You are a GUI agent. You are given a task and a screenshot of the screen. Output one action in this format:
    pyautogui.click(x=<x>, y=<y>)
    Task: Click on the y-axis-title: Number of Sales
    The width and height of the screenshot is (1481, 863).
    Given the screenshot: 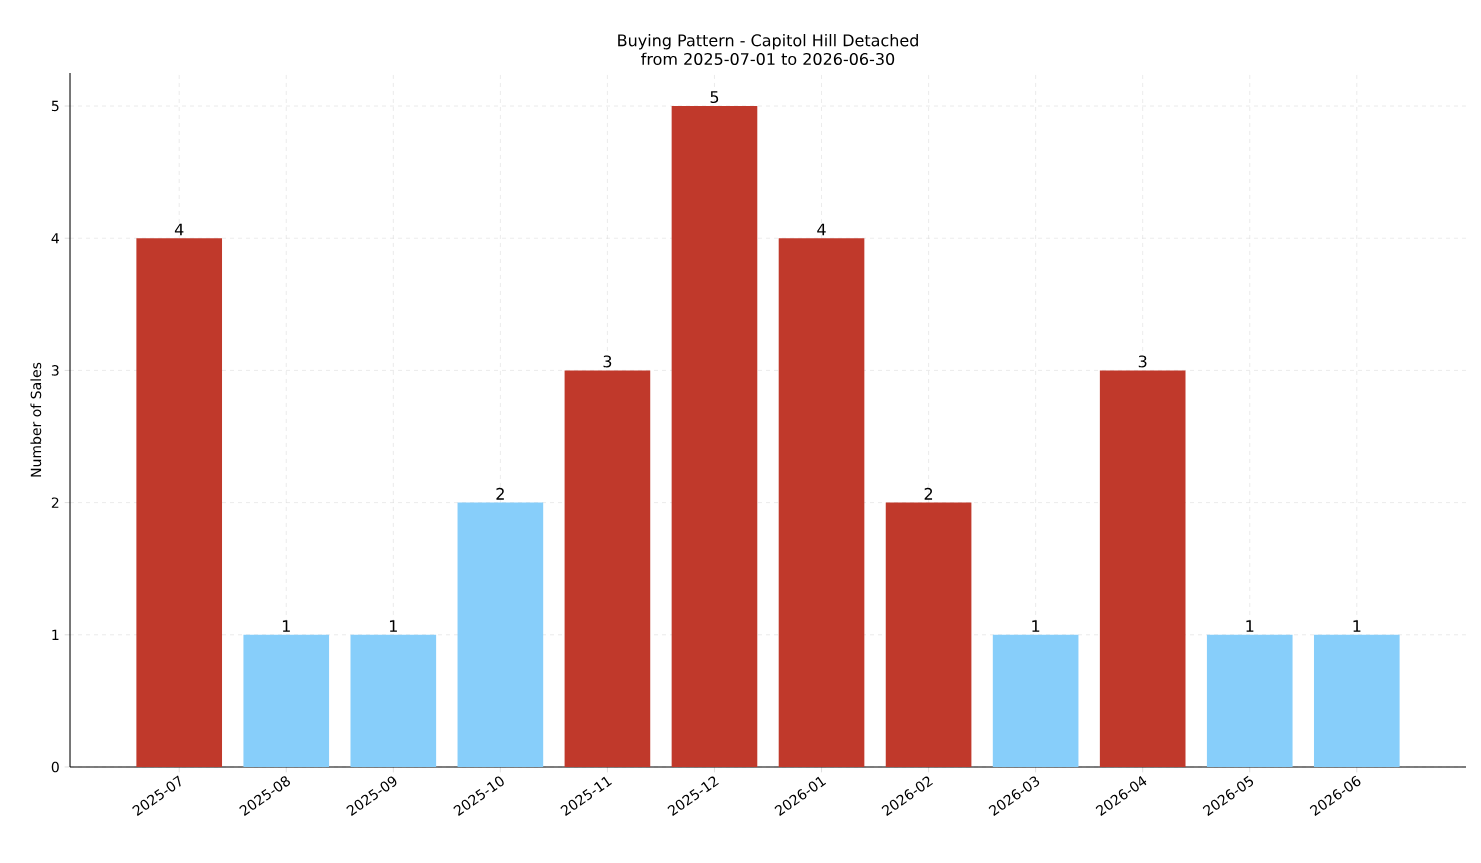 What is the action you would take?
    pyautogui.click(x=36, y=419)
    